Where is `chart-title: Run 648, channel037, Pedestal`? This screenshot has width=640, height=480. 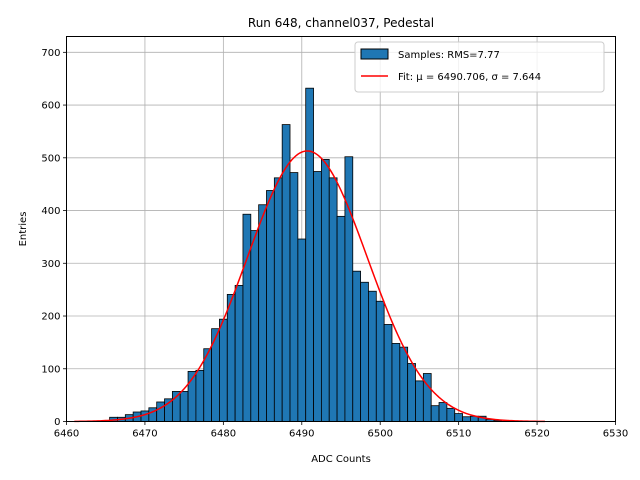 chart-title: Run 648, channel037, Pedestal is located at coordinates (341, 23).